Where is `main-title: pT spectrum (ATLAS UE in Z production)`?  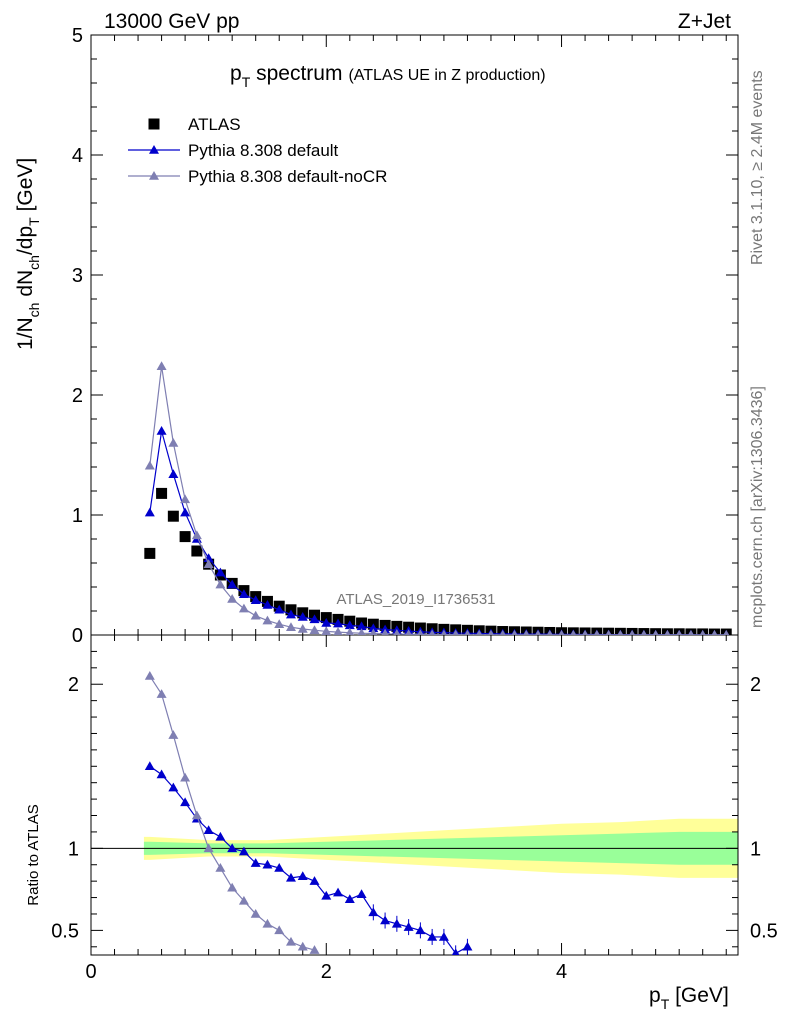
main-title: pT spectrum (ATLAS UE in Z production) is located at coordinates (388, 76).